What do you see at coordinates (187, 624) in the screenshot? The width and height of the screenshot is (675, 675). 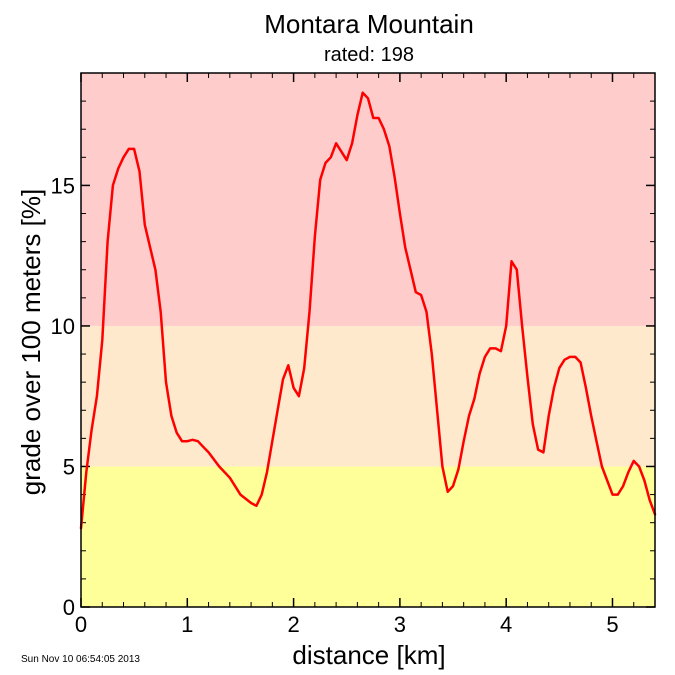 I see `x-tick-label: 1` at bounding box center [187, 624].